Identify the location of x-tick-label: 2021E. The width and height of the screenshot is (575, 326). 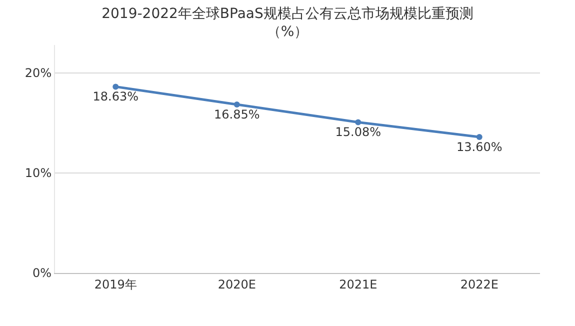
(358, 284).